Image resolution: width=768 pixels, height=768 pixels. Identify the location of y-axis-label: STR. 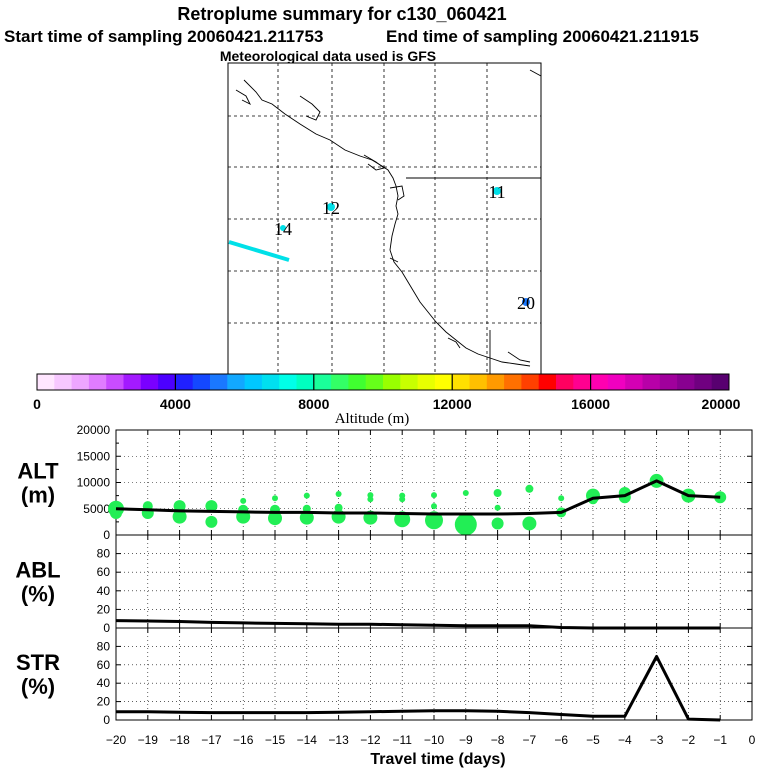
(38, 662).